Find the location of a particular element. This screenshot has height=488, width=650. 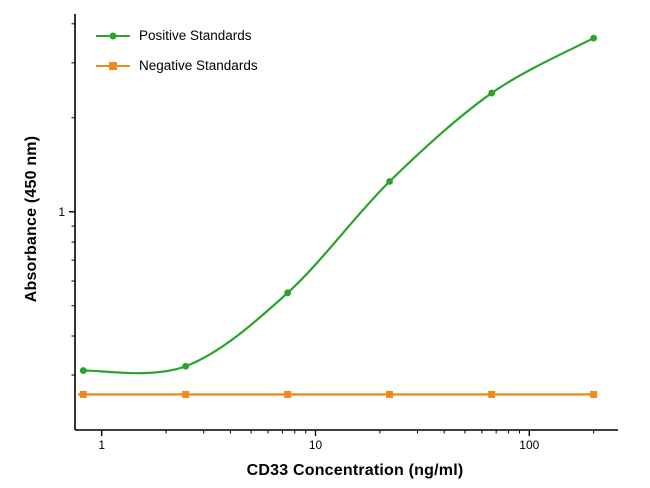

negative-series-swatch is located at coordinates (113, 65).